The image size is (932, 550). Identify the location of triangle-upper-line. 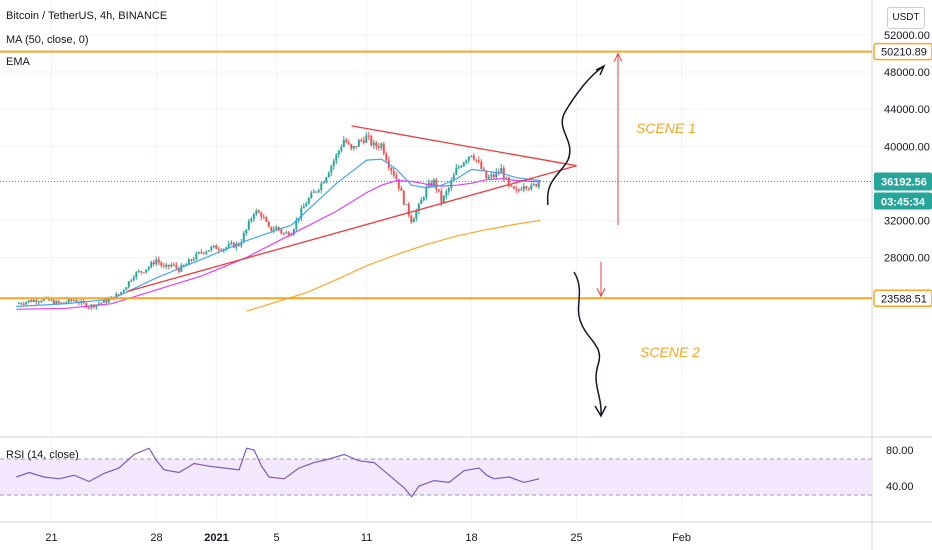
(464, 146).